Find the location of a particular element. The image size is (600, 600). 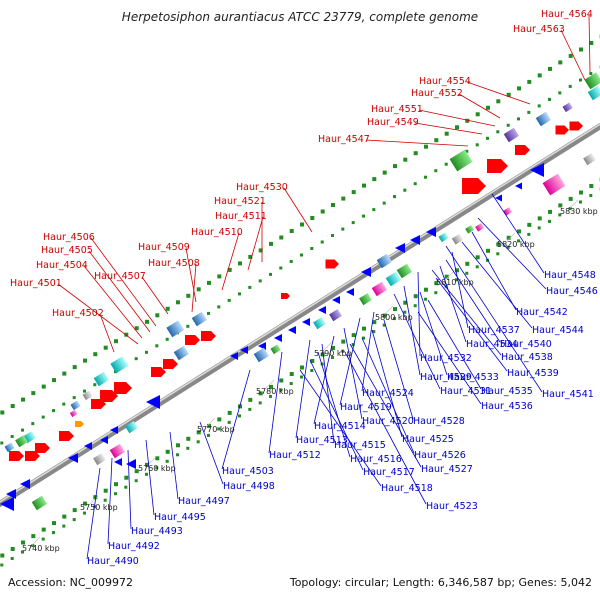

gene-label-plus: Haur_4563 is located at coordinates (539, 29).